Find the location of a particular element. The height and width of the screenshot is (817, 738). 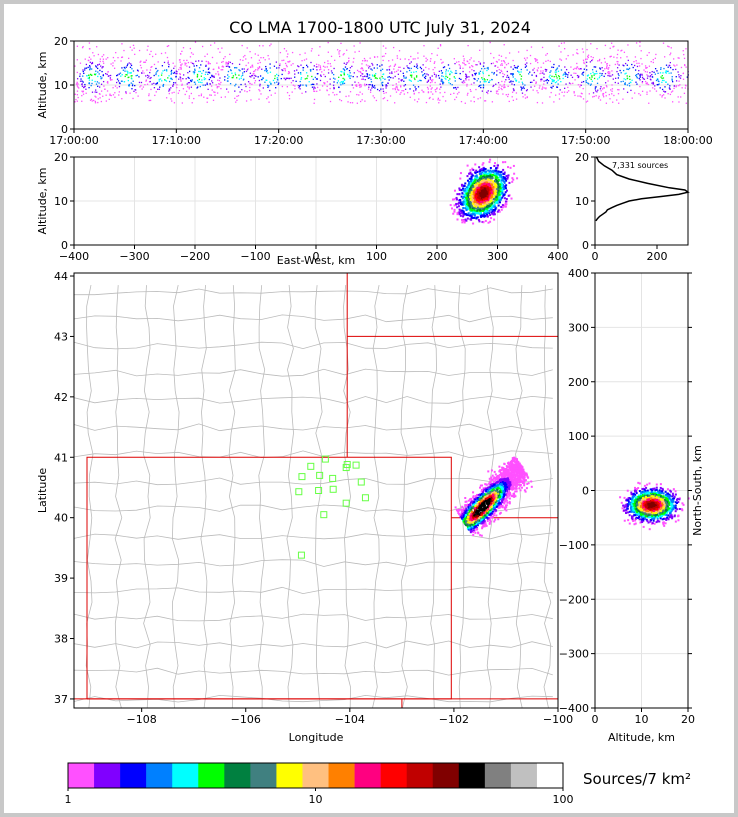

county-border is located at coordinates (313, 345).